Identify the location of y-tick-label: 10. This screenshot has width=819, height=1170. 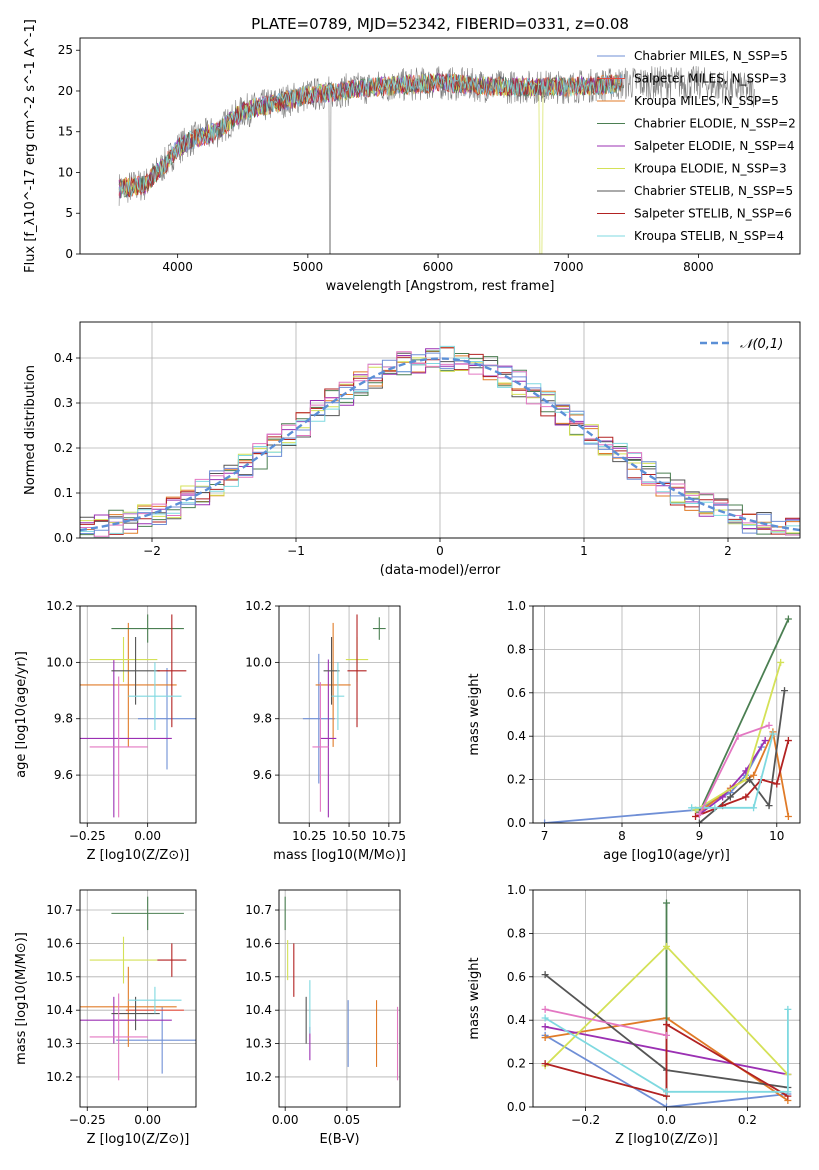
(65, 172).